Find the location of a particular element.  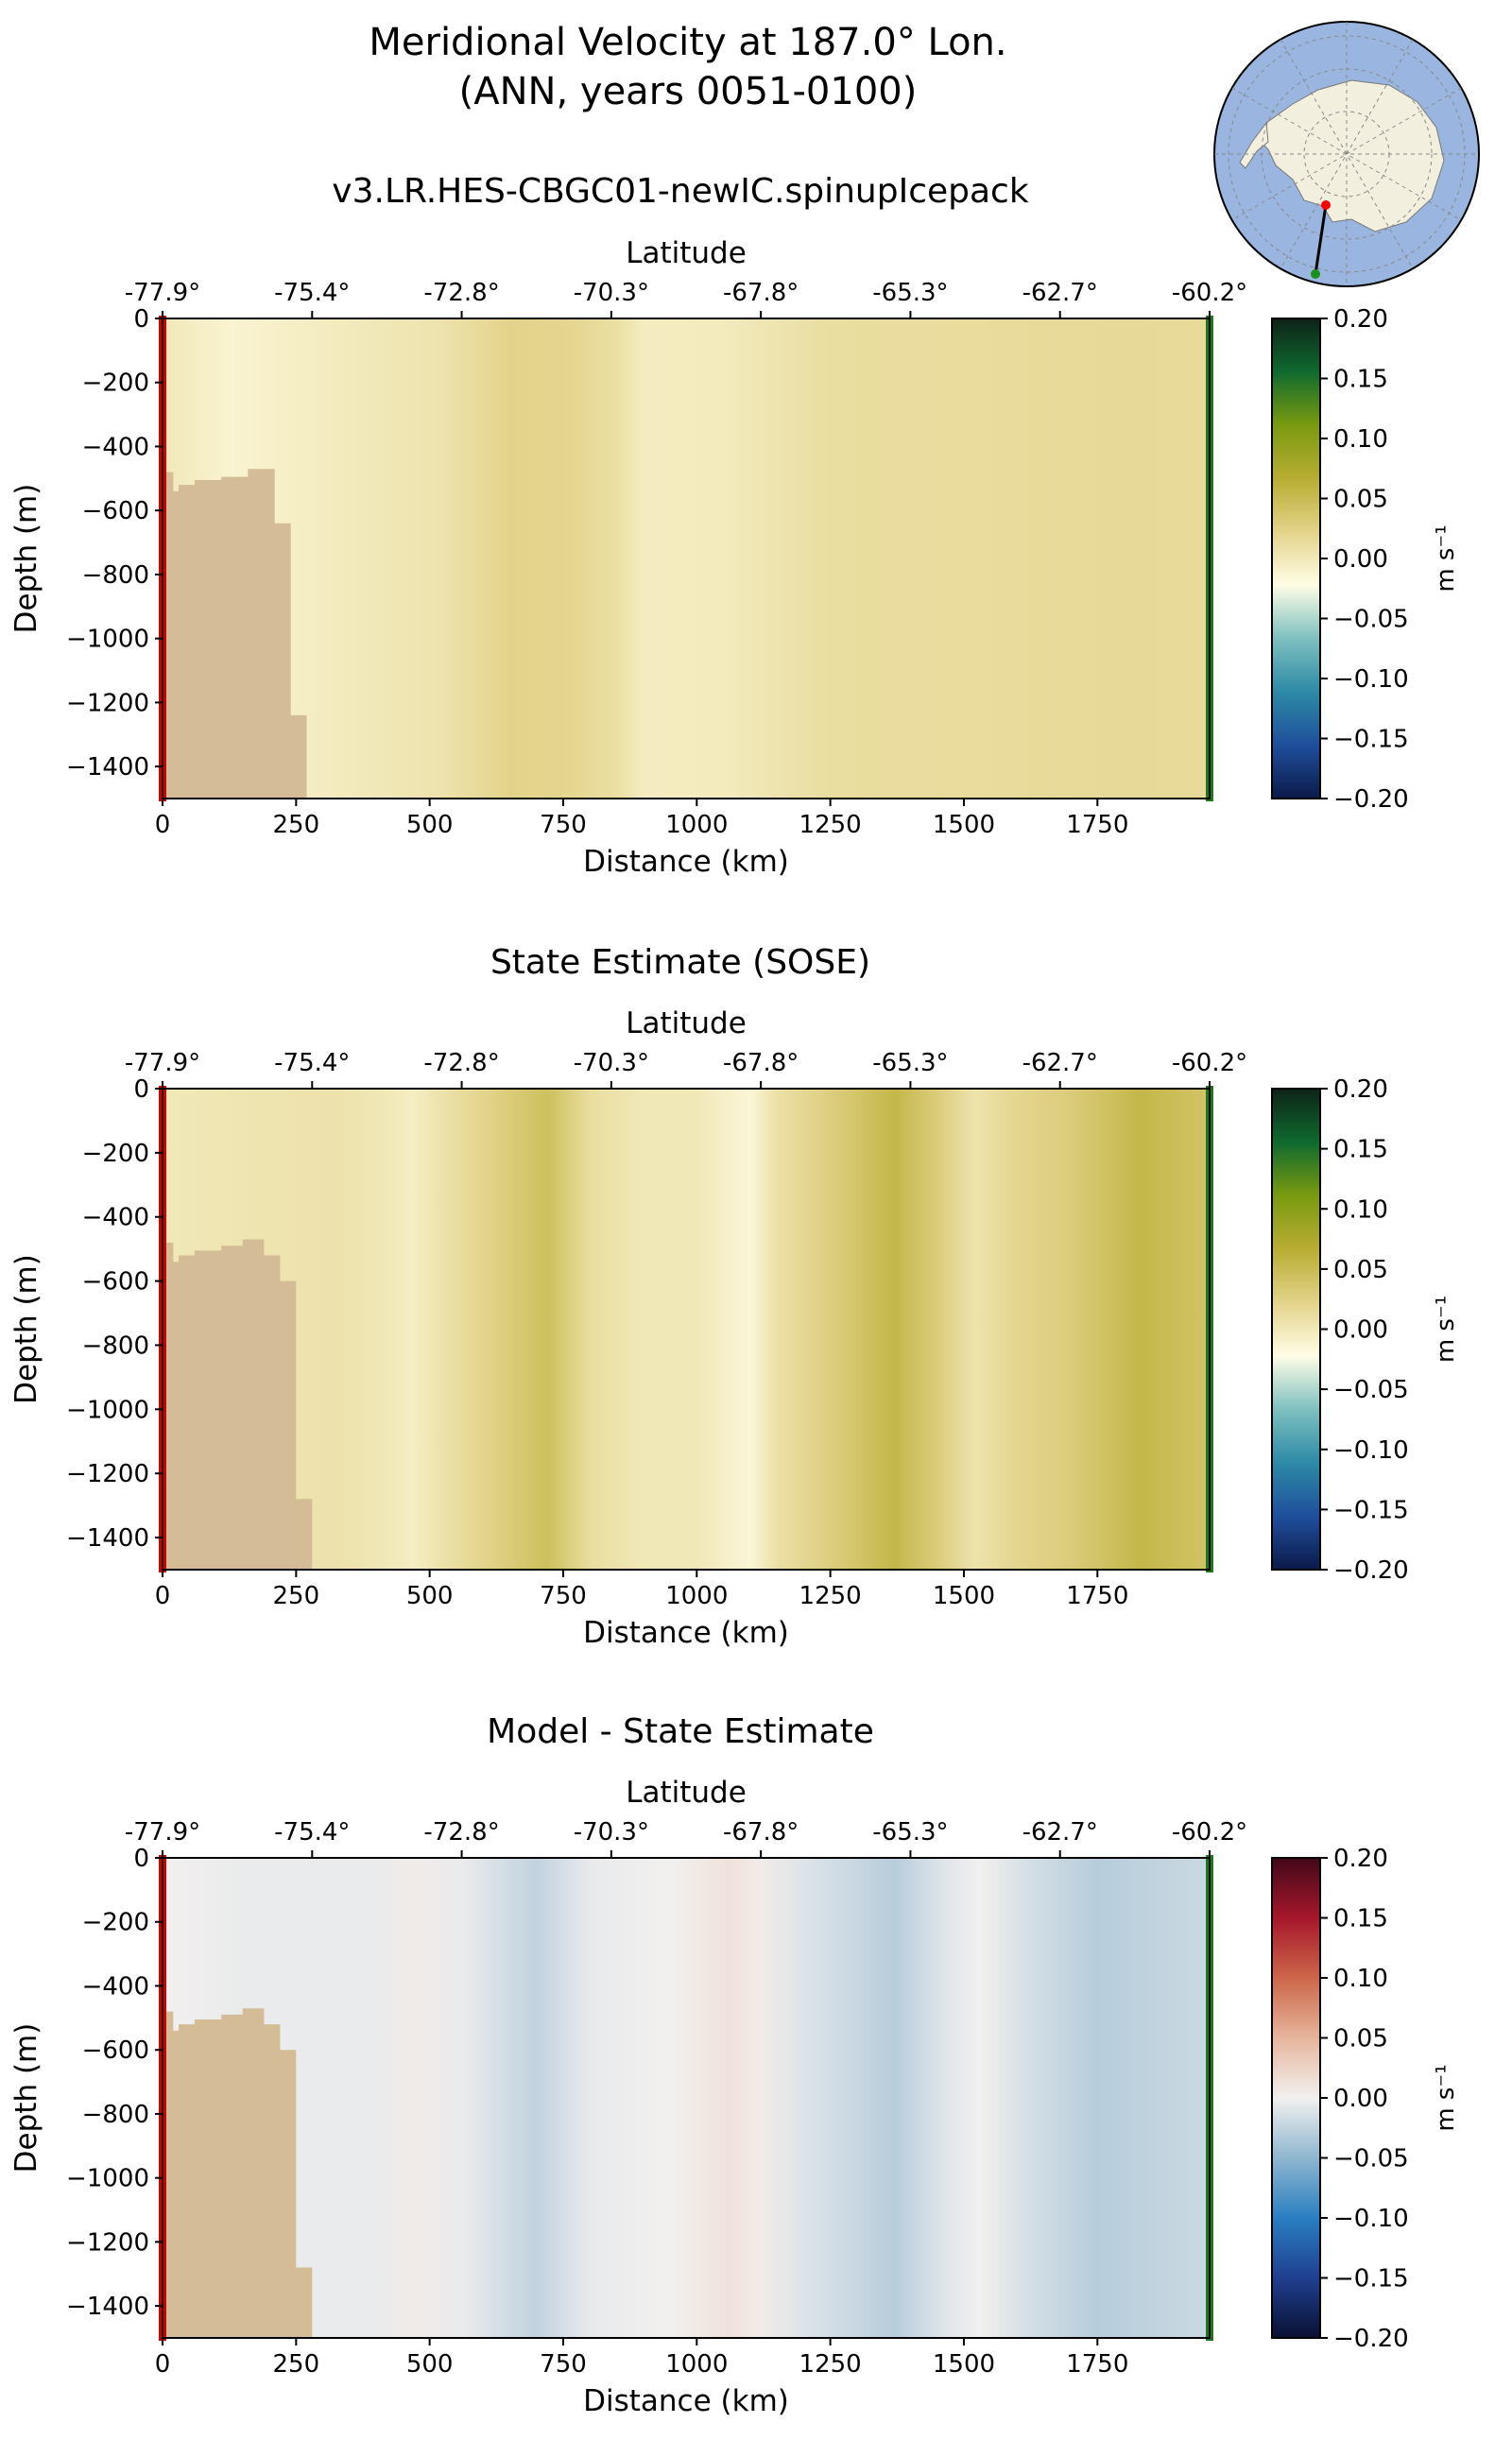

x-tick-label: 500 is located at coordinates (430, 825).